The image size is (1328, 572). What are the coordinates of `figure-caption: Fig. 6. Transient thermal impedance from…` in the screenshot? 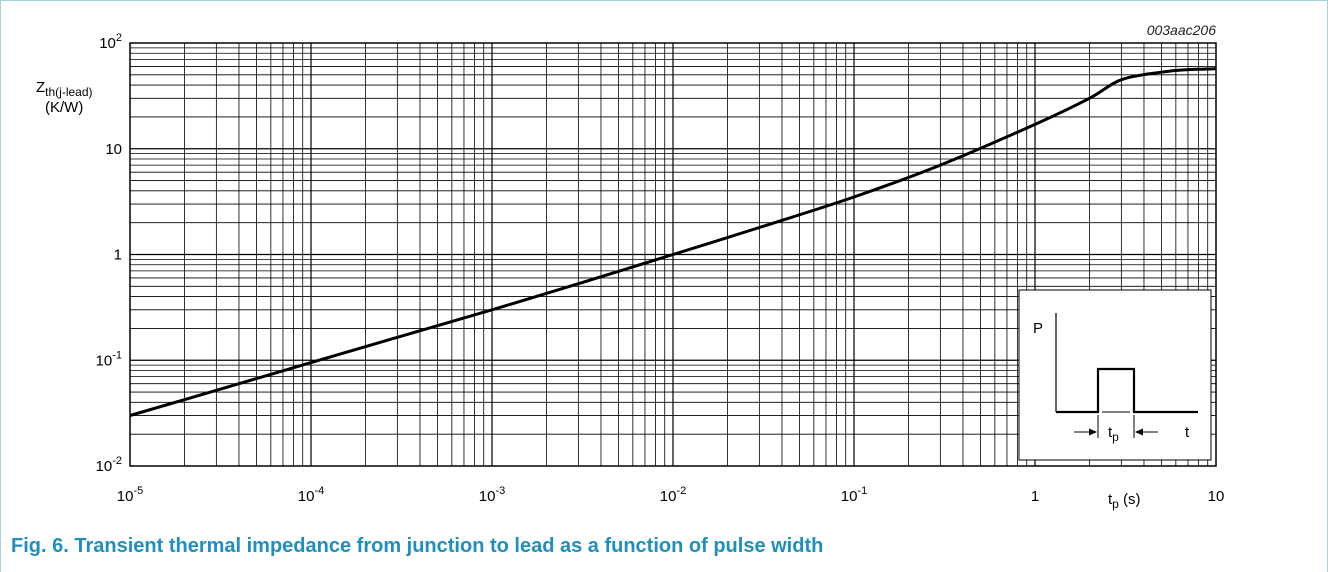 It's located at (417, 546).